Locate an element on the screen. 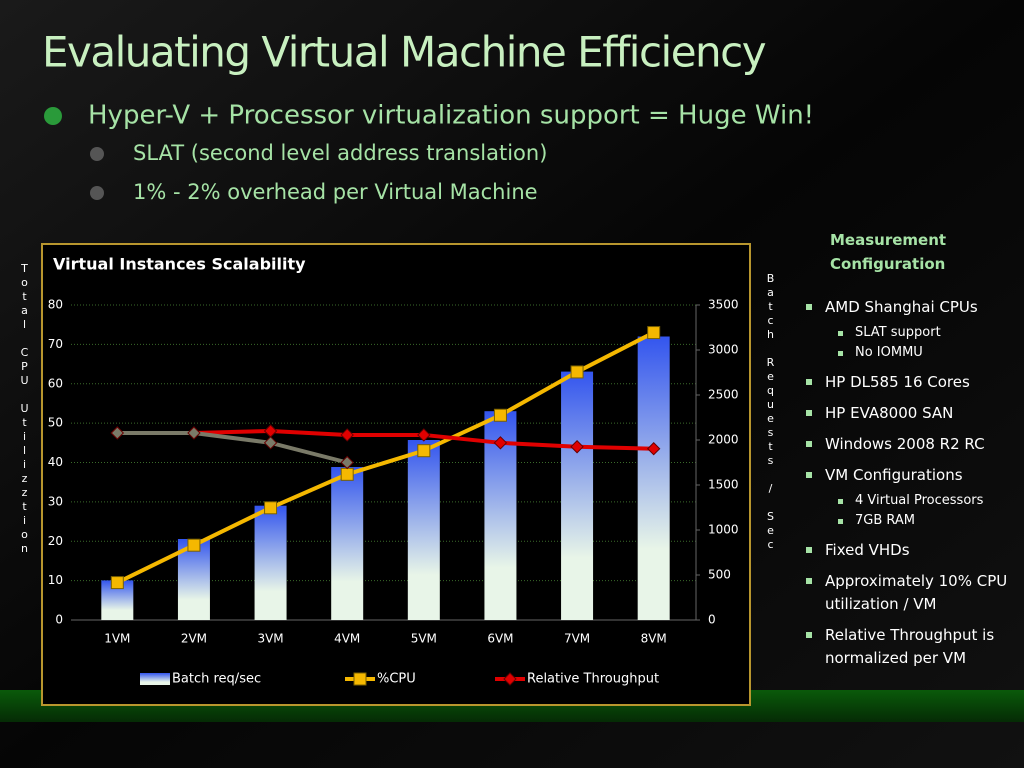 This screenshot has height=768, width=1024. config-item: Approximately 10% CPU utilization / VM is located at coordinates (905, 593).